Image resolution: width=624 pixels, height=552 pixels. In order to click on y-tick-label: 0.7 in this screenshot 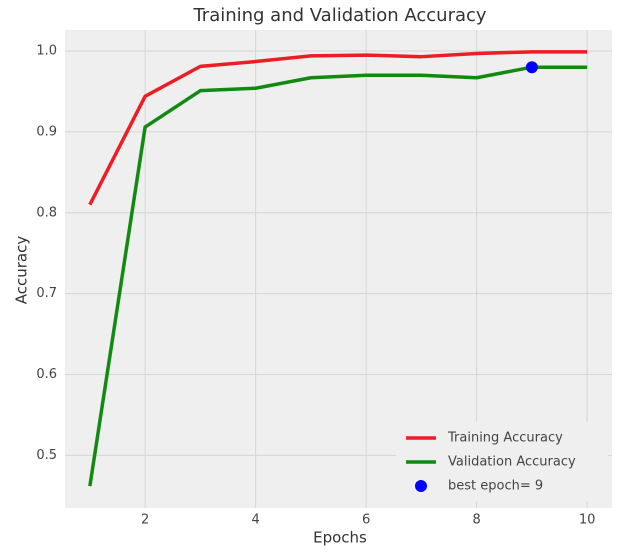, I will do `click(46, 293)`.